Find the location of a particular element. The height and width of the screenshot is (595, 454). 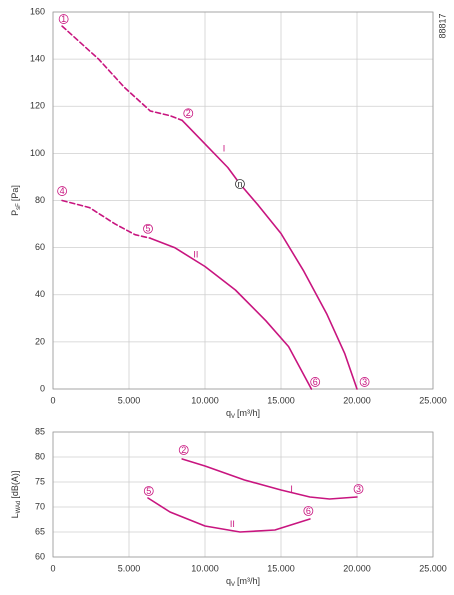

annotation-label: 1 is located at coordinates (63, 19).